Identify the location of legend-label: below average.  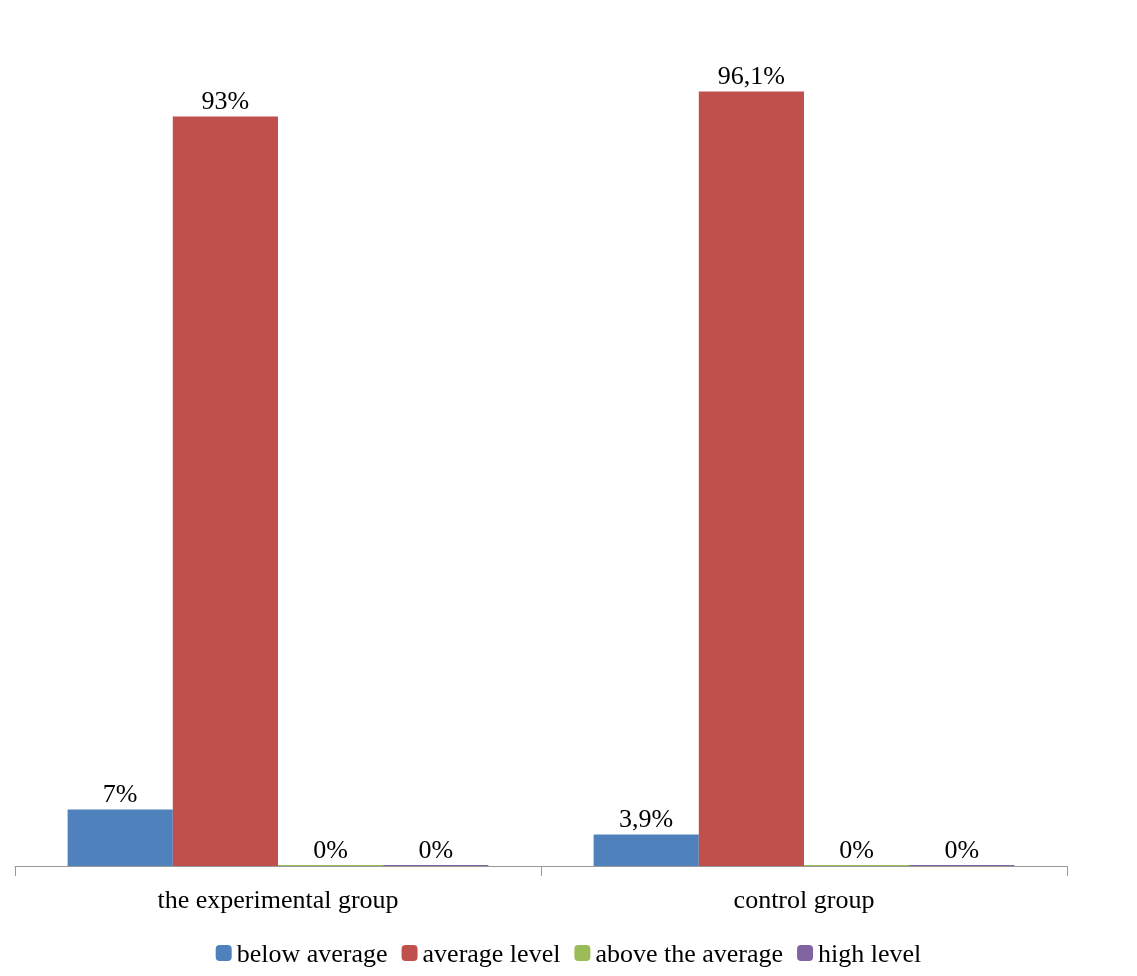
(312, 953).